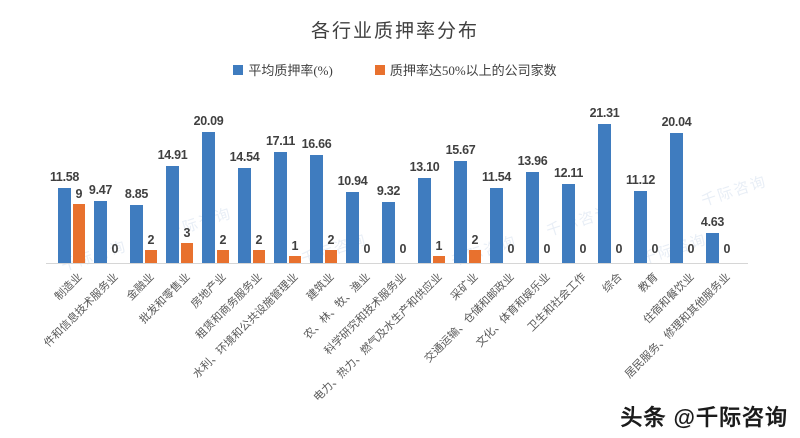  I want to click on value-label-avg-pledge: 9.32, so click(388, 191).